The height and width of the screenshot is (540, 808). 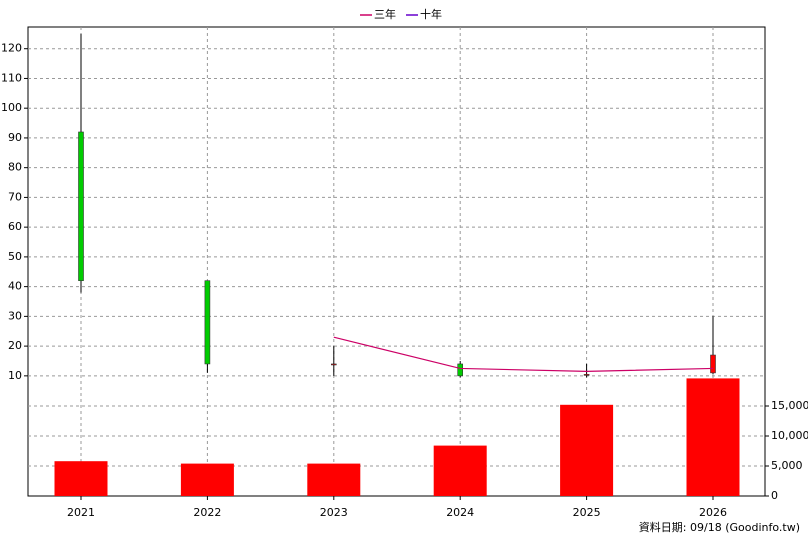 I want to click on x-tick-label: 2021, so click(x=81, y=512).